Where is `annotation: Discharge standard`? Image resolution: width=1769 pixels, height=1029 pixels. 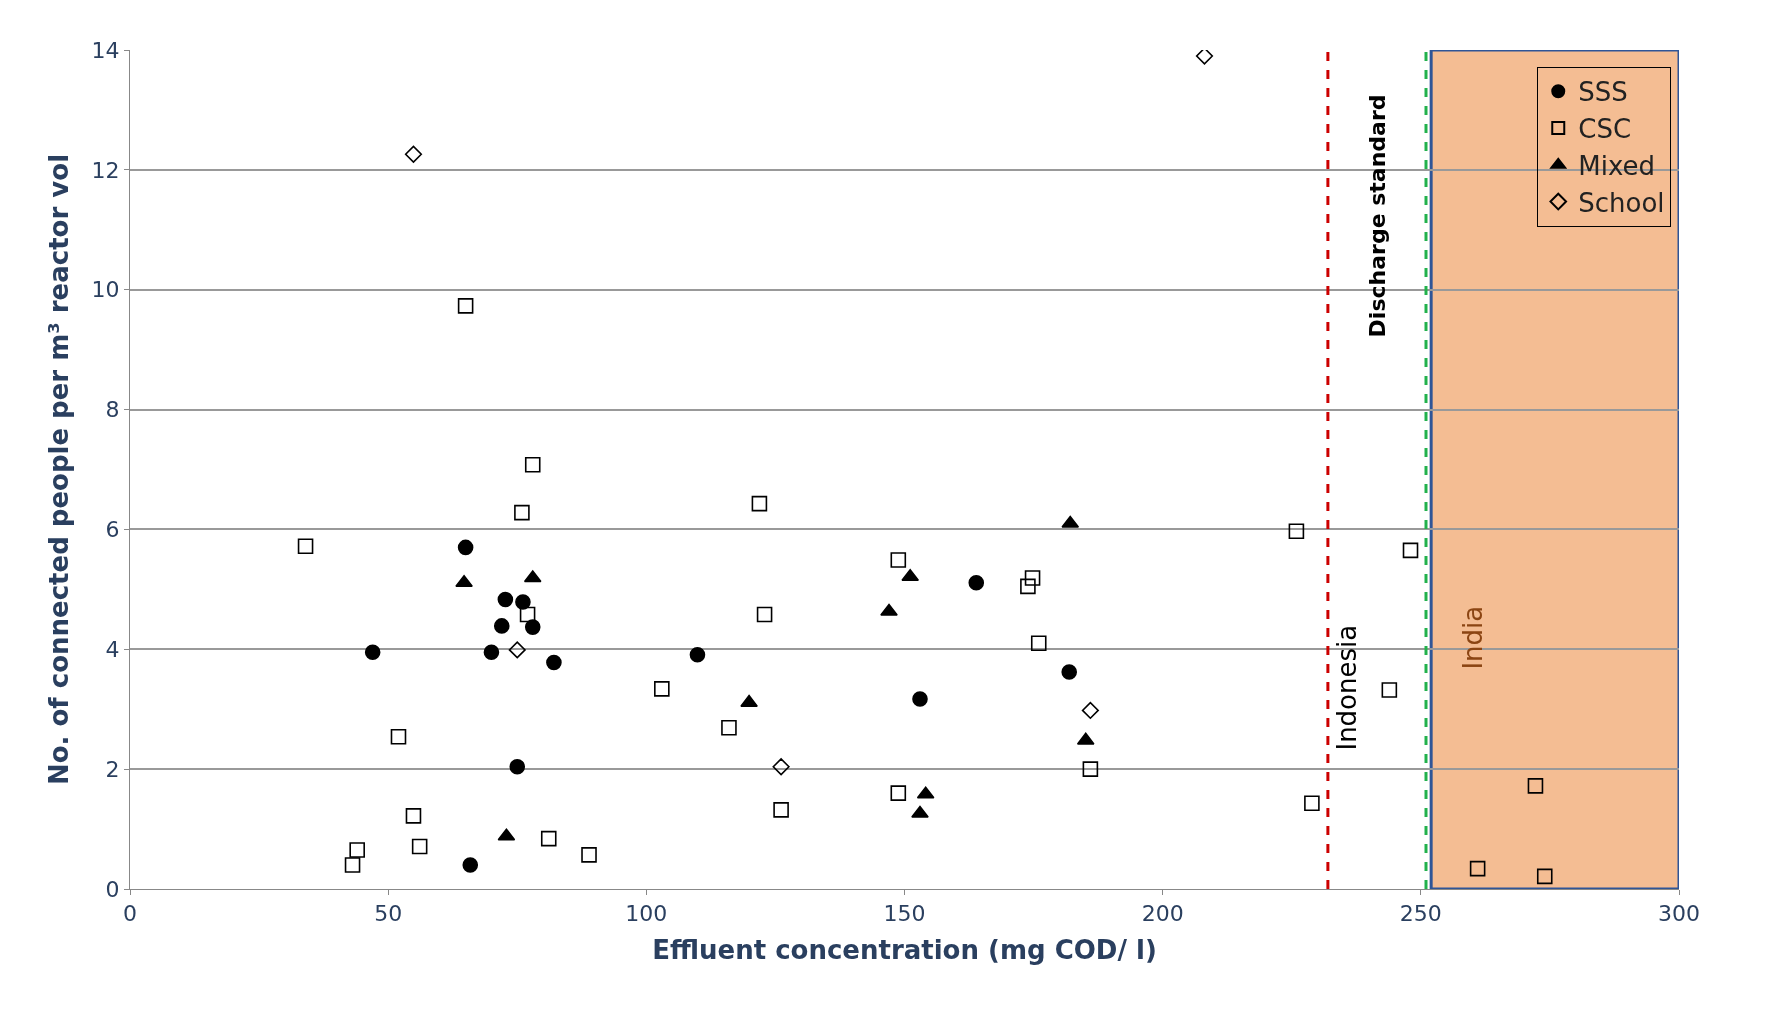
annotation: Discharge standard is located at coordinates (1377, 216).